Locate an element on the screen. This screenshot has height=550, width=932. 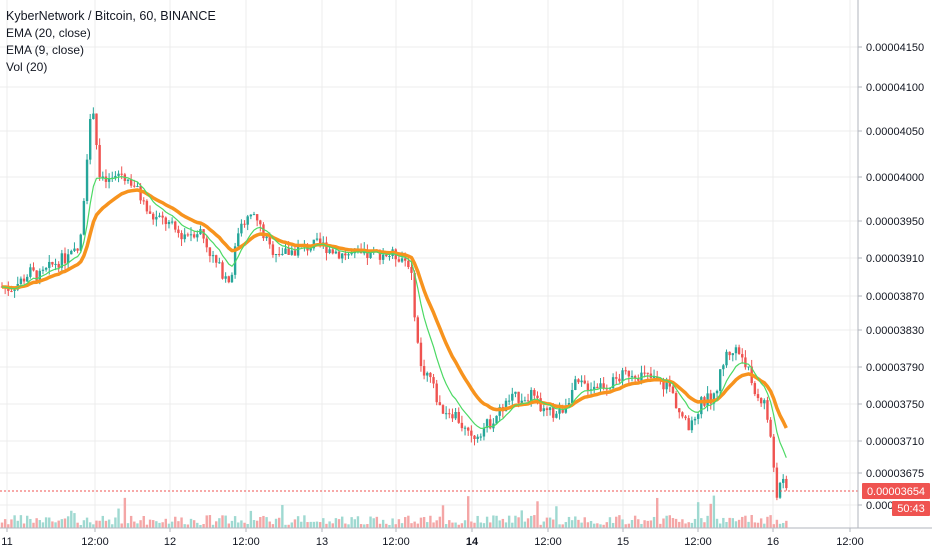
price-tick-label: 0.00003870 is located at coordinates (895, 297).